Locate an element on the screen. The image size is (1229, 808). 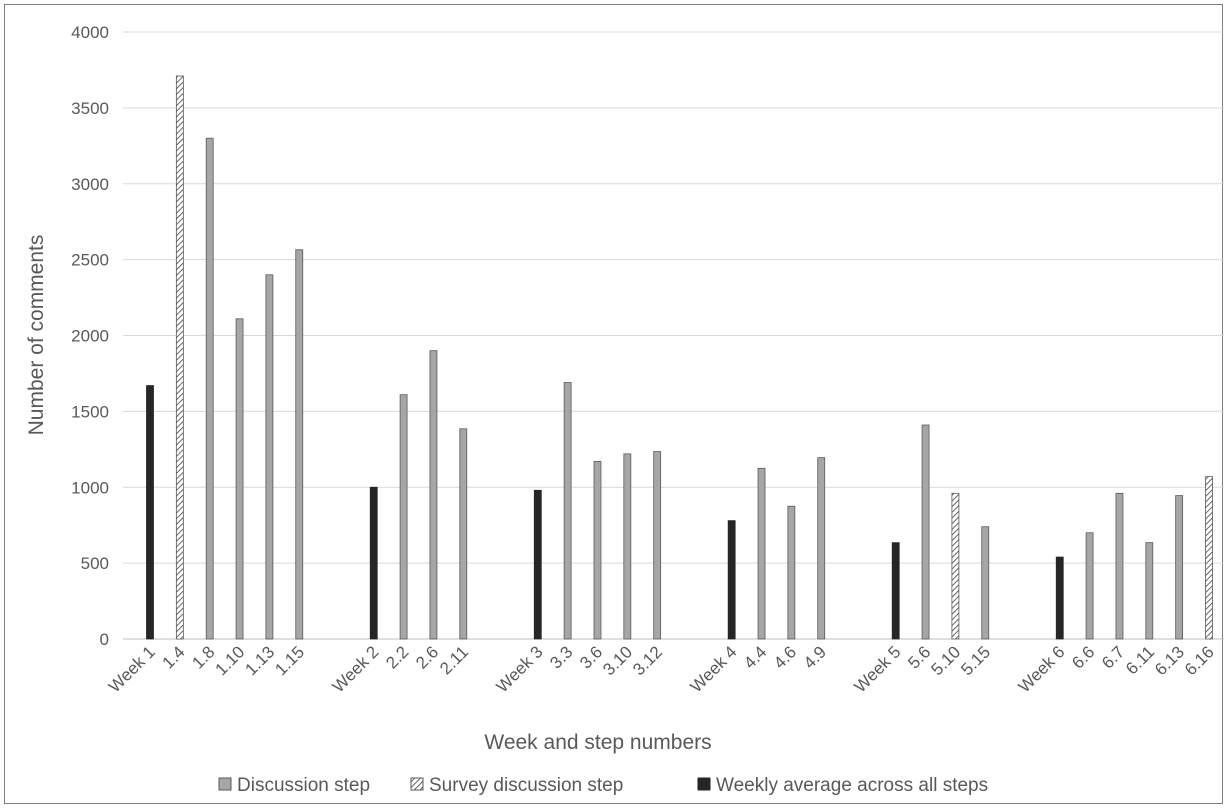
y-tick-label: 500 is located at coordinates (95, 563).